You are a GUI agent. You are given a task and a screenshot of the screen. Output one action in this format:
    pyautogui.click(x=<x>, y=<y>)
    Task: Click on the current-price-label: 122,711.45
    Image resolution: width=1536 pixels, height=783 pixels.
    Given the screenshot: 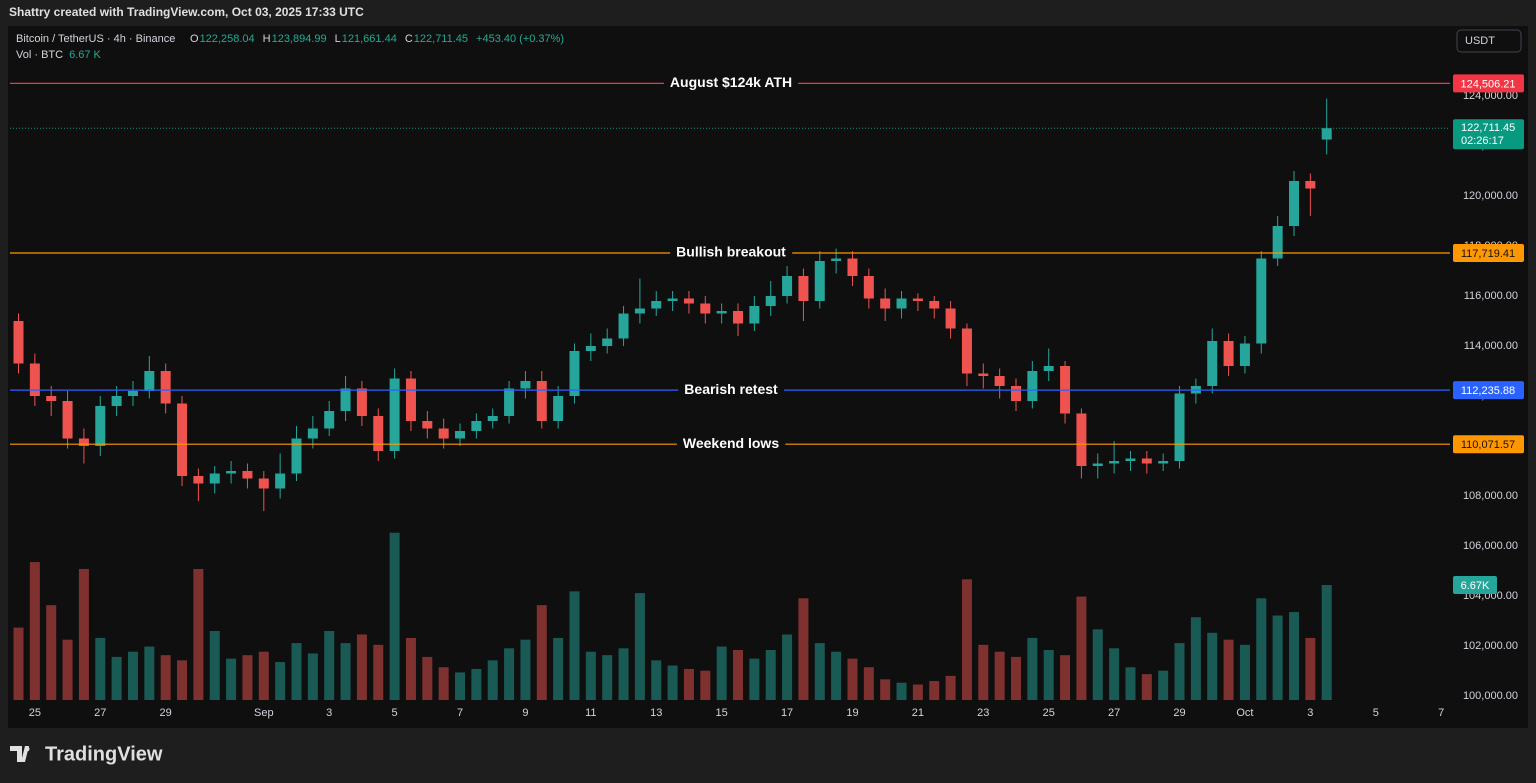 What is the action you would take?
    pyautogui.click(x=1488, y=128)
    